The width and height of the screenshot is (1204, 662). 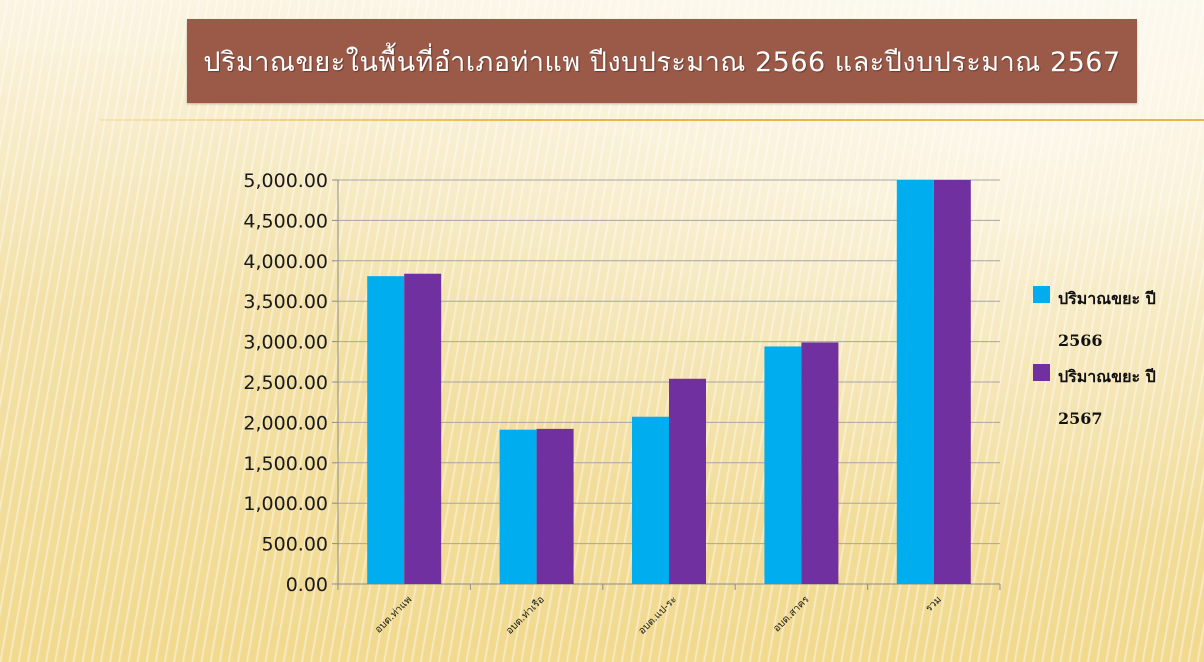 What do you see at coordinates (295, 545) in the screenshot?
I see `y-tick-label: 500.00` at bounding box center [295, 545].